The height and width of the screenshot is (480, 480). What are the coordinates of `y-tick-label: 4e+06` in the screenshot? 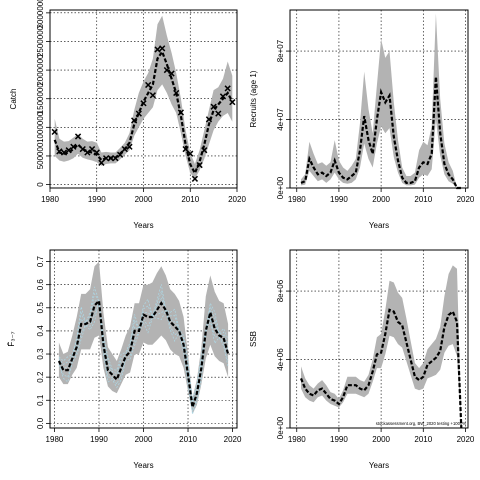 It's located at (280, 359).